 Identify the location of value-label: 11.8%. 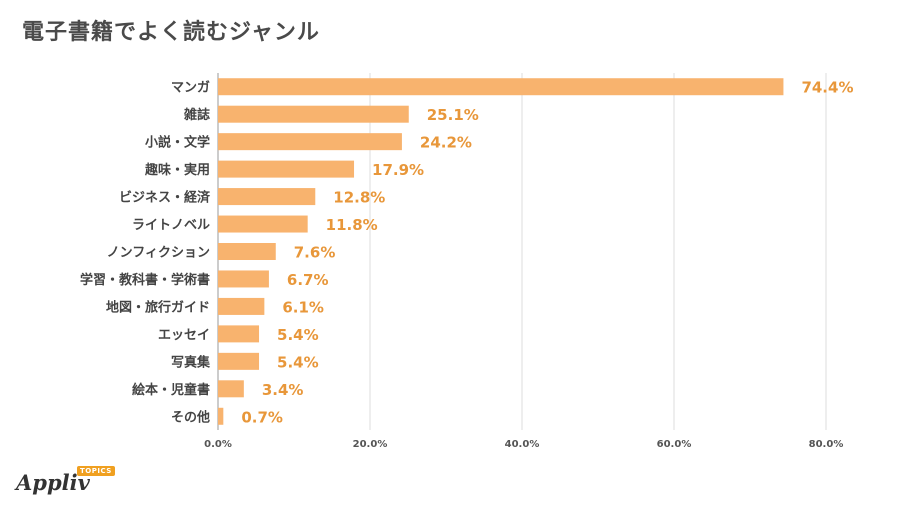
(352, 225).